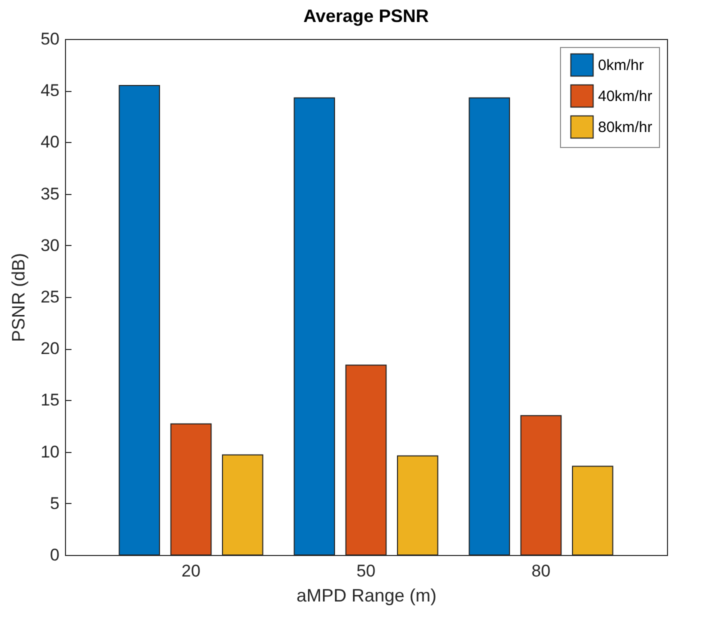 This screenshot has width=712, height=619. What do you see at coordinates (50, 39) in the screenshot?
I see `y-tick-label: 50` at bounding box center [50, 39].